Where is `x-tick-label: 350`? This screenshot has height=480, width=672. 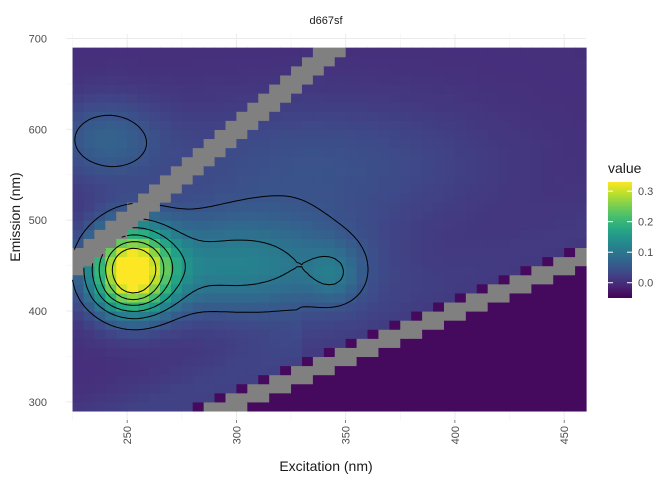 x-tick-label: 350 is located at coordinates (347, 435).